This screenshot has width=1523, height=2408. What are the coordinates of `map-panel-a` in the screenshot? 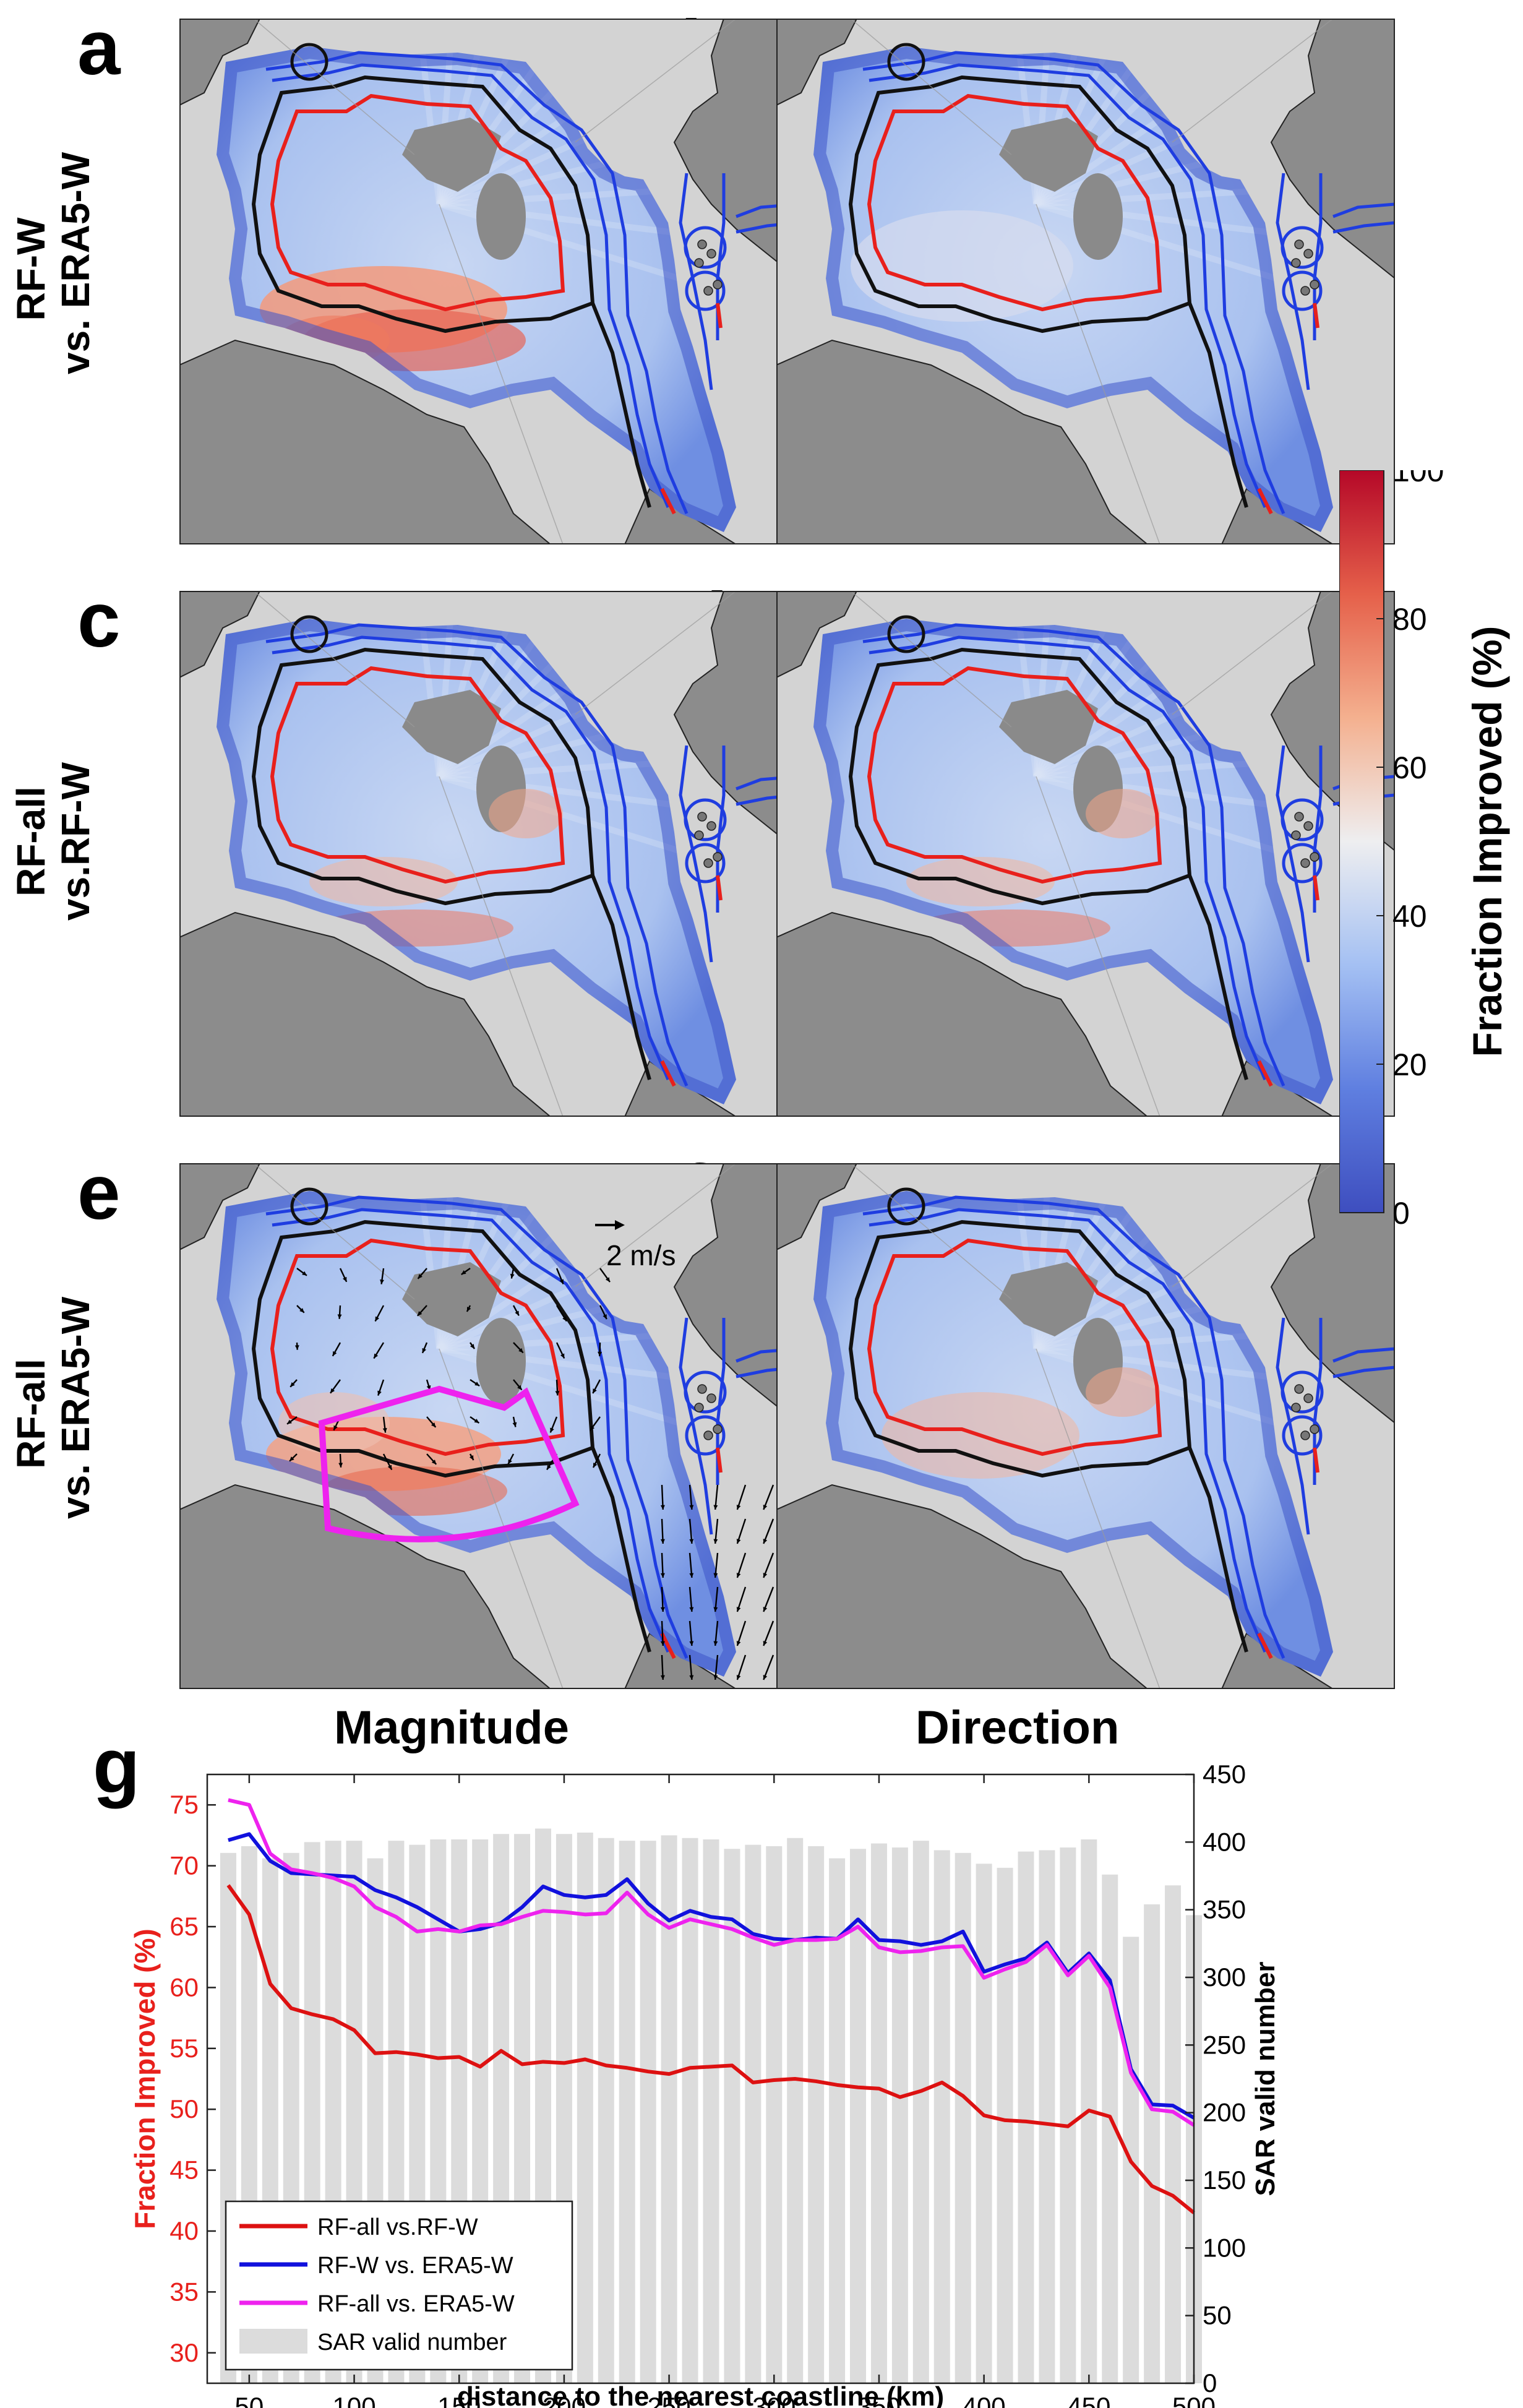 It's located at (488, 281).